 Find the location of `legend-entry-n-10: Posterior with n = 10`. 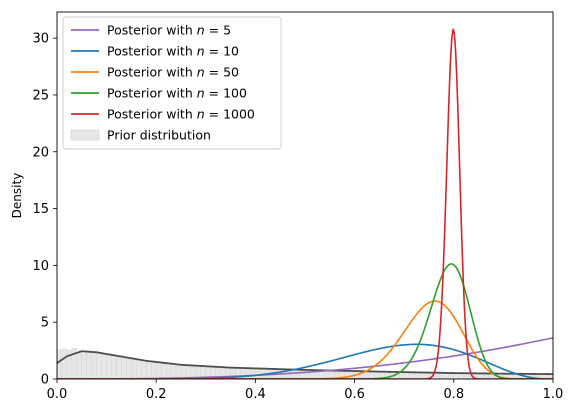

legend-entry-n-10: Posterior with n = 10 is located at coordinates (173, 51).